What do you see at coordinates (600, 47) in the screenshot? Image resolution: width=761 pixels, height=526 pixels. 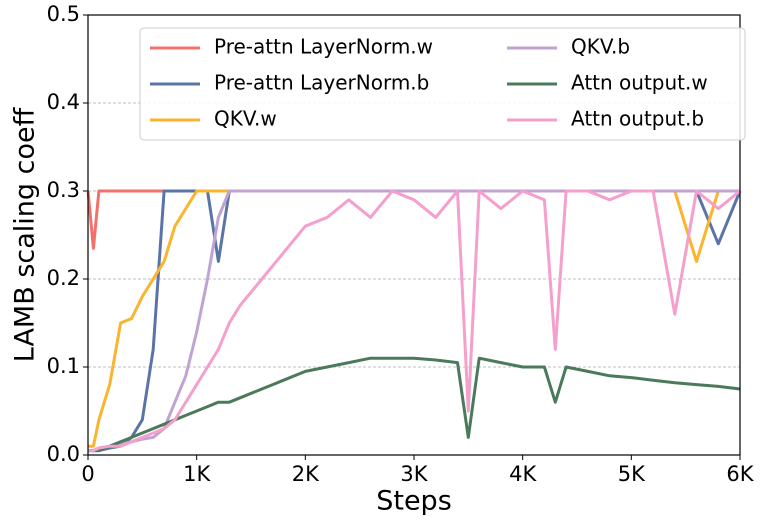 I see `legend-label: QKV.b` at bounding box center [600, 47].